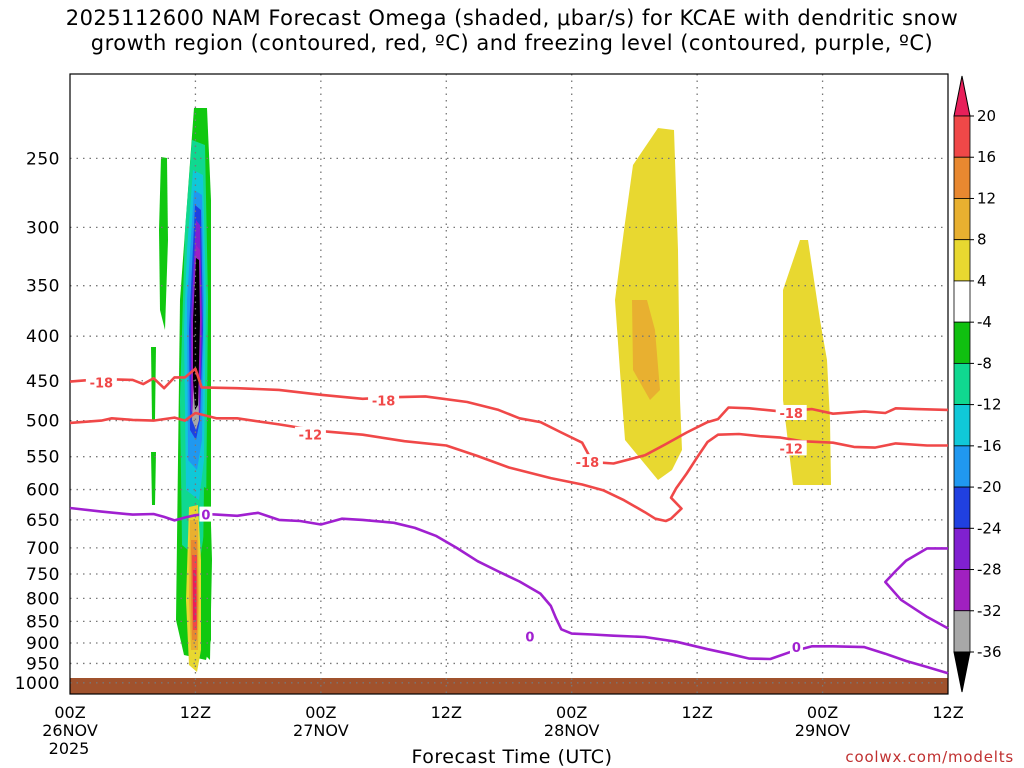  I want to click on colorbar-label: 4, so click(982, 281).